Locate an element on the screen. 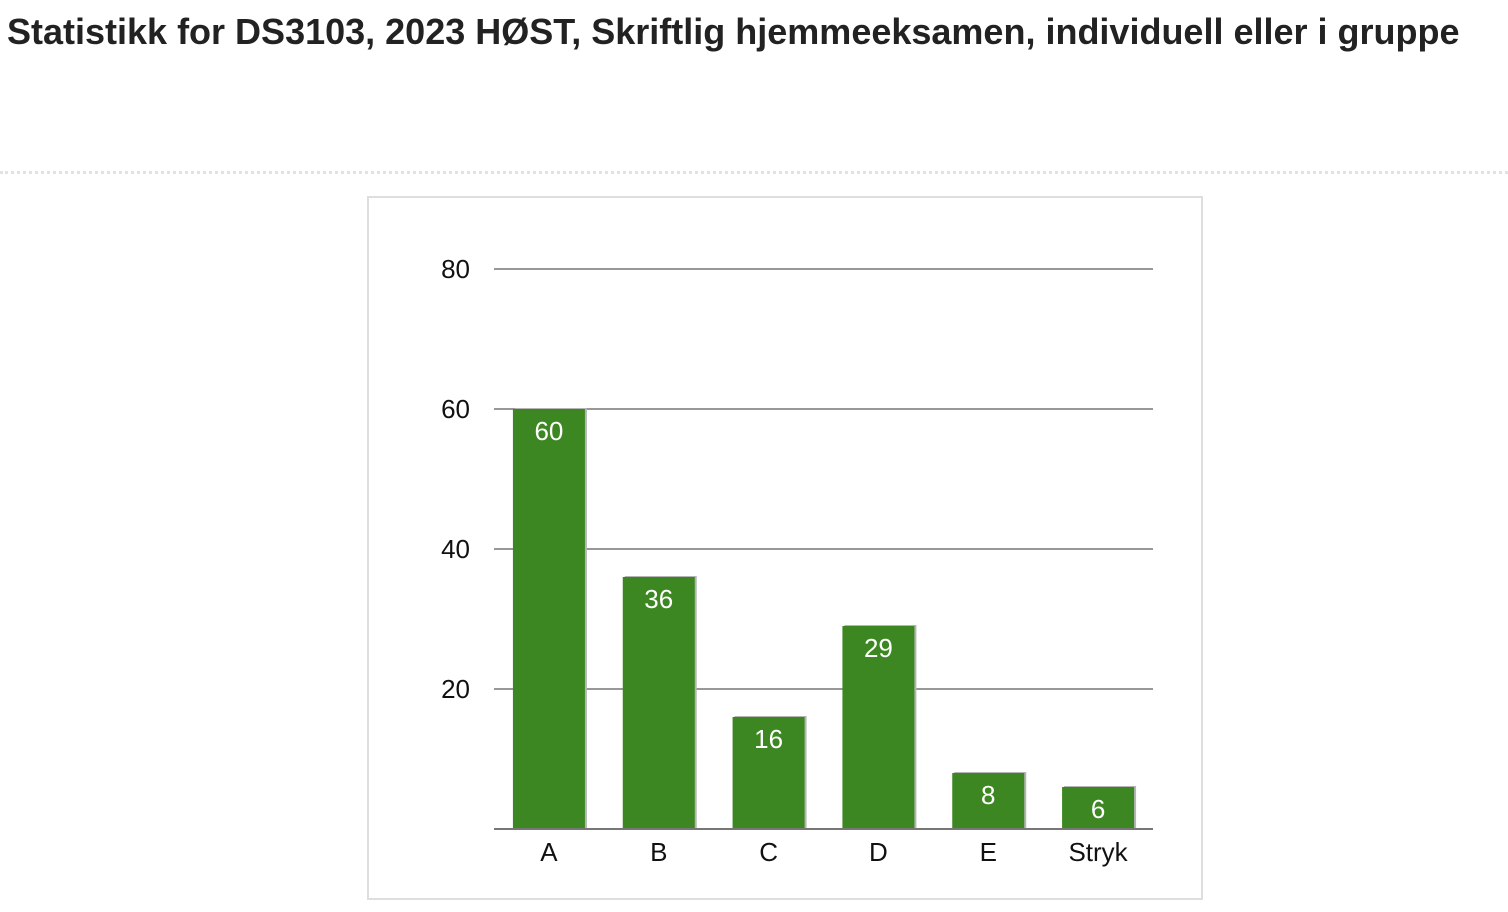  bar-c is located at coordinates (768, 773).